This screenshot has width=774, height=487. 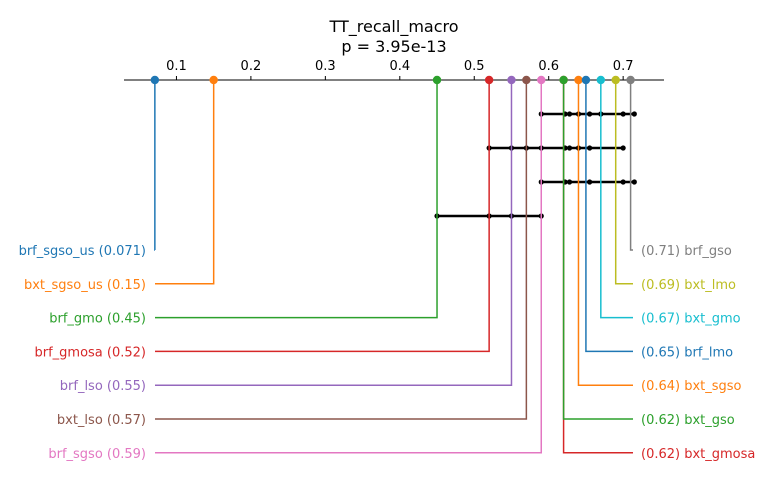 I want to click on connector-bxt_gmo, so click(x=616, y=199).